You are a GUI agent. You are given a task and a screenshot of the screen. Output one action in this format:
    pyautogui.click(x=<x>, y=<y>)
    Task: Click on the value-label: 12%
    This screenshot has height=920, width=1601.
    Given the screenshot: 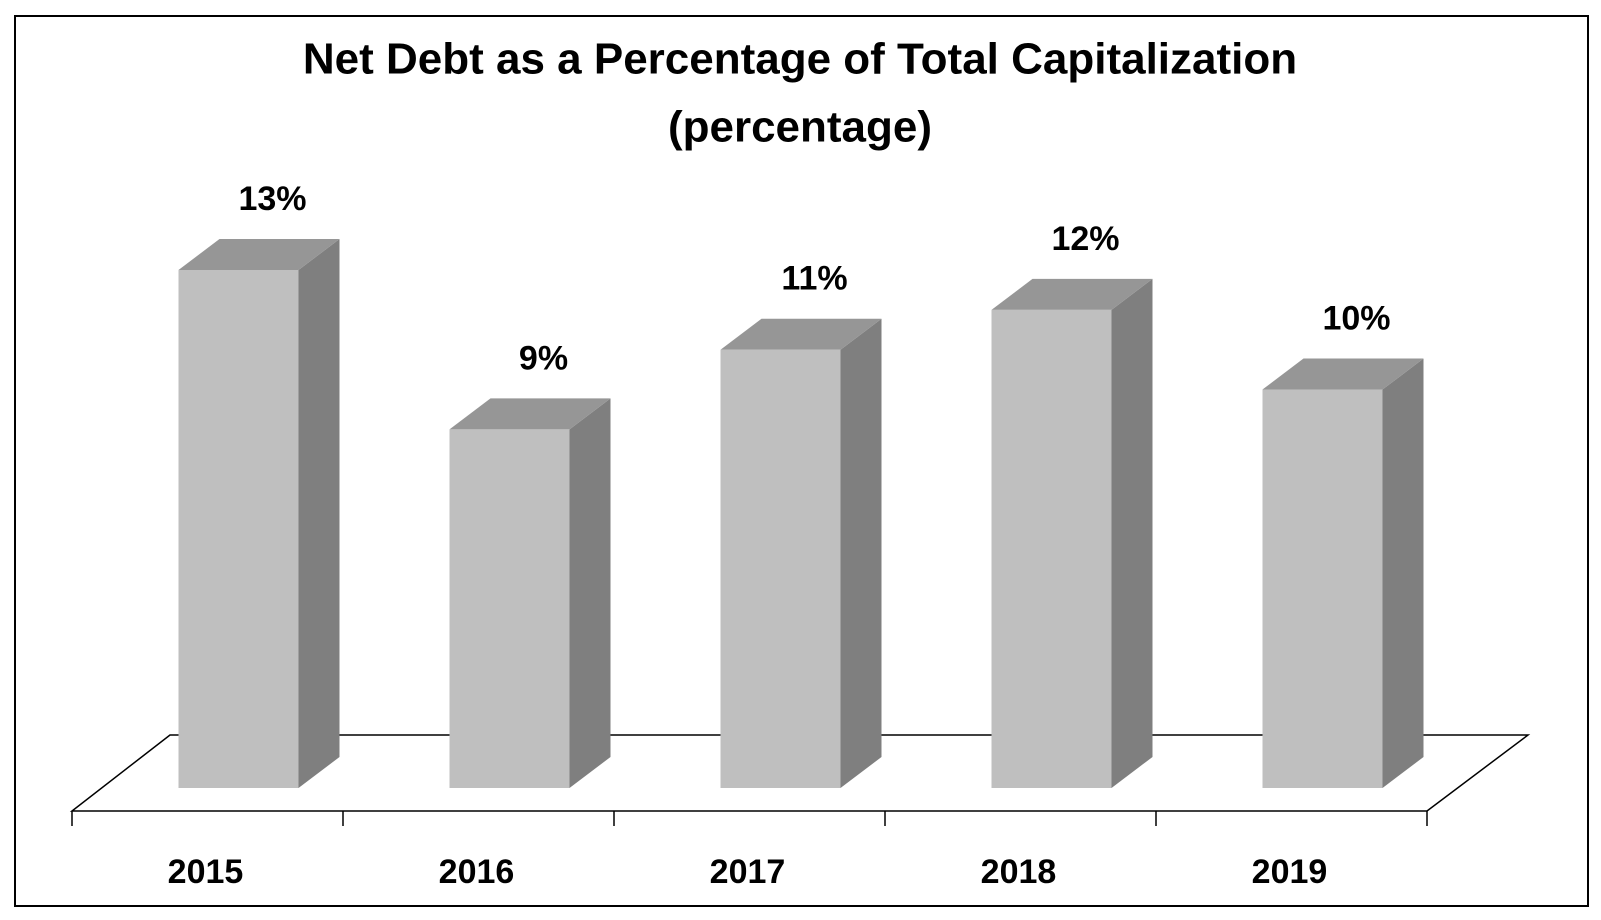 What is the action you would take?
    pyautogui.click(x=1085, y=239)
    